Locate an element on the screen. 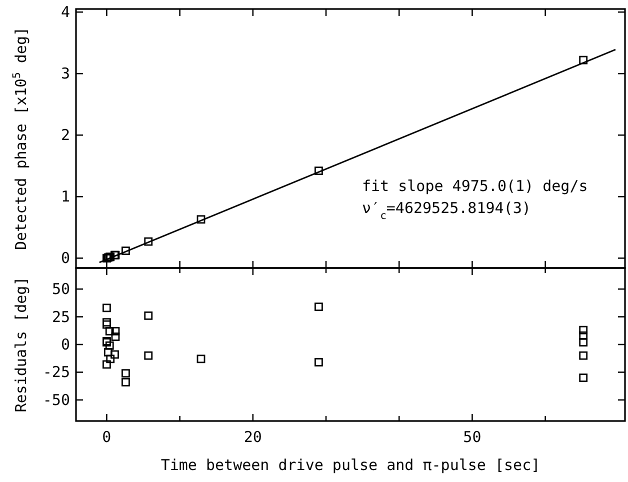  x-axis-title: Time between drive pulse and π-pulse [sec] is located at coordinates (350, 465).